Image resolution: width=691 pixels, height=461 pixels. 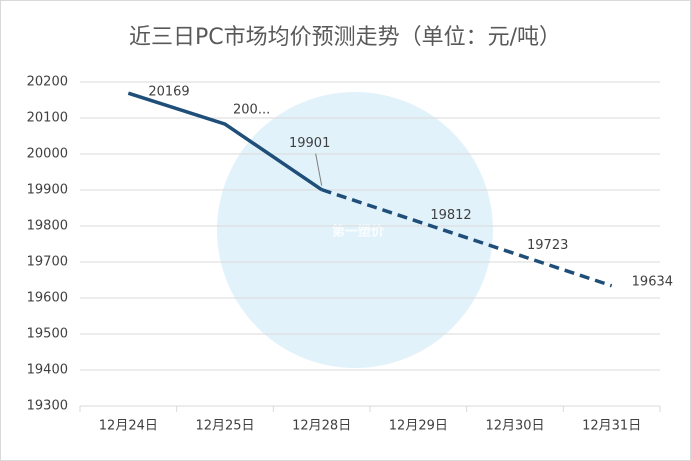 I want to click on watermark: 第一塑价, so click(x=358, y=232).